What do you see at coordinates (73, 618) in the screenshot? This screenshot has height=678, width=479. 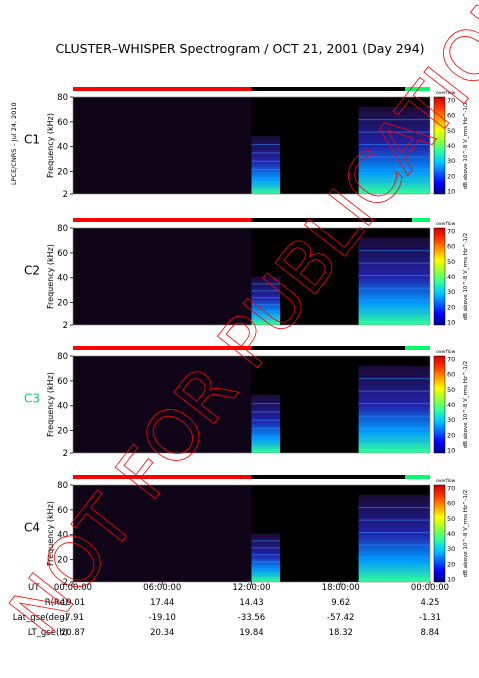 I see `ephemeris-value: -7.91` at bounding box center [73, 618].